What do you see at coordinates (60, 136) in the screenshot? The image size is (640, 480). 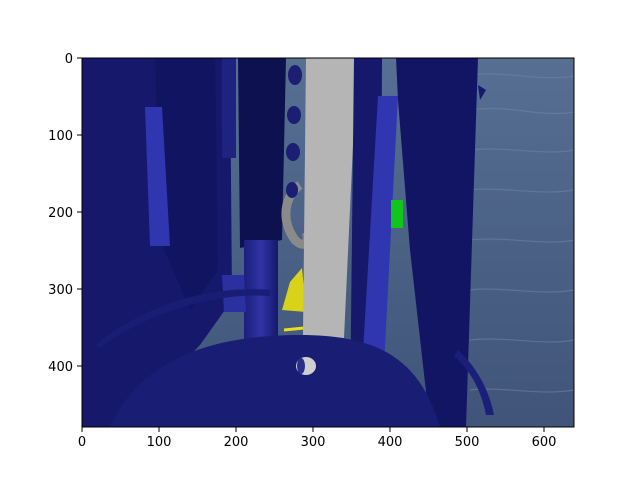 I see `y-tick-label: 100` at bounding box center [60, 136].